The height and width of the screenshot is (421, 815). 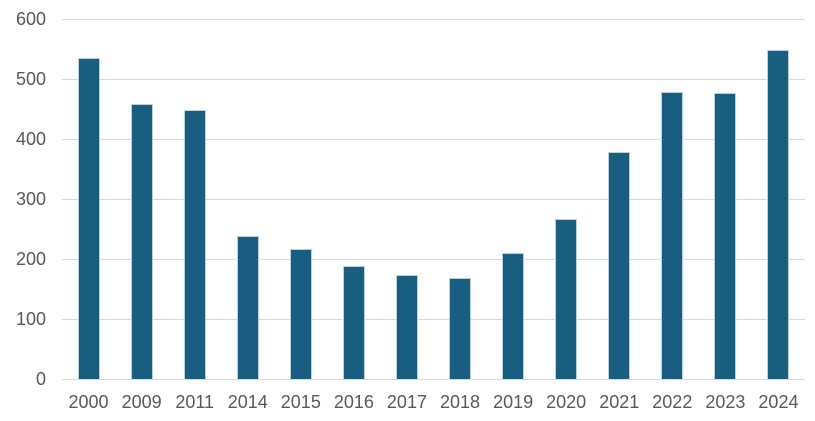 What do you see at coordinates (566, 402) in the screenshot?
I see `x-tick-label: 2020` at bounding box center [566, 402].